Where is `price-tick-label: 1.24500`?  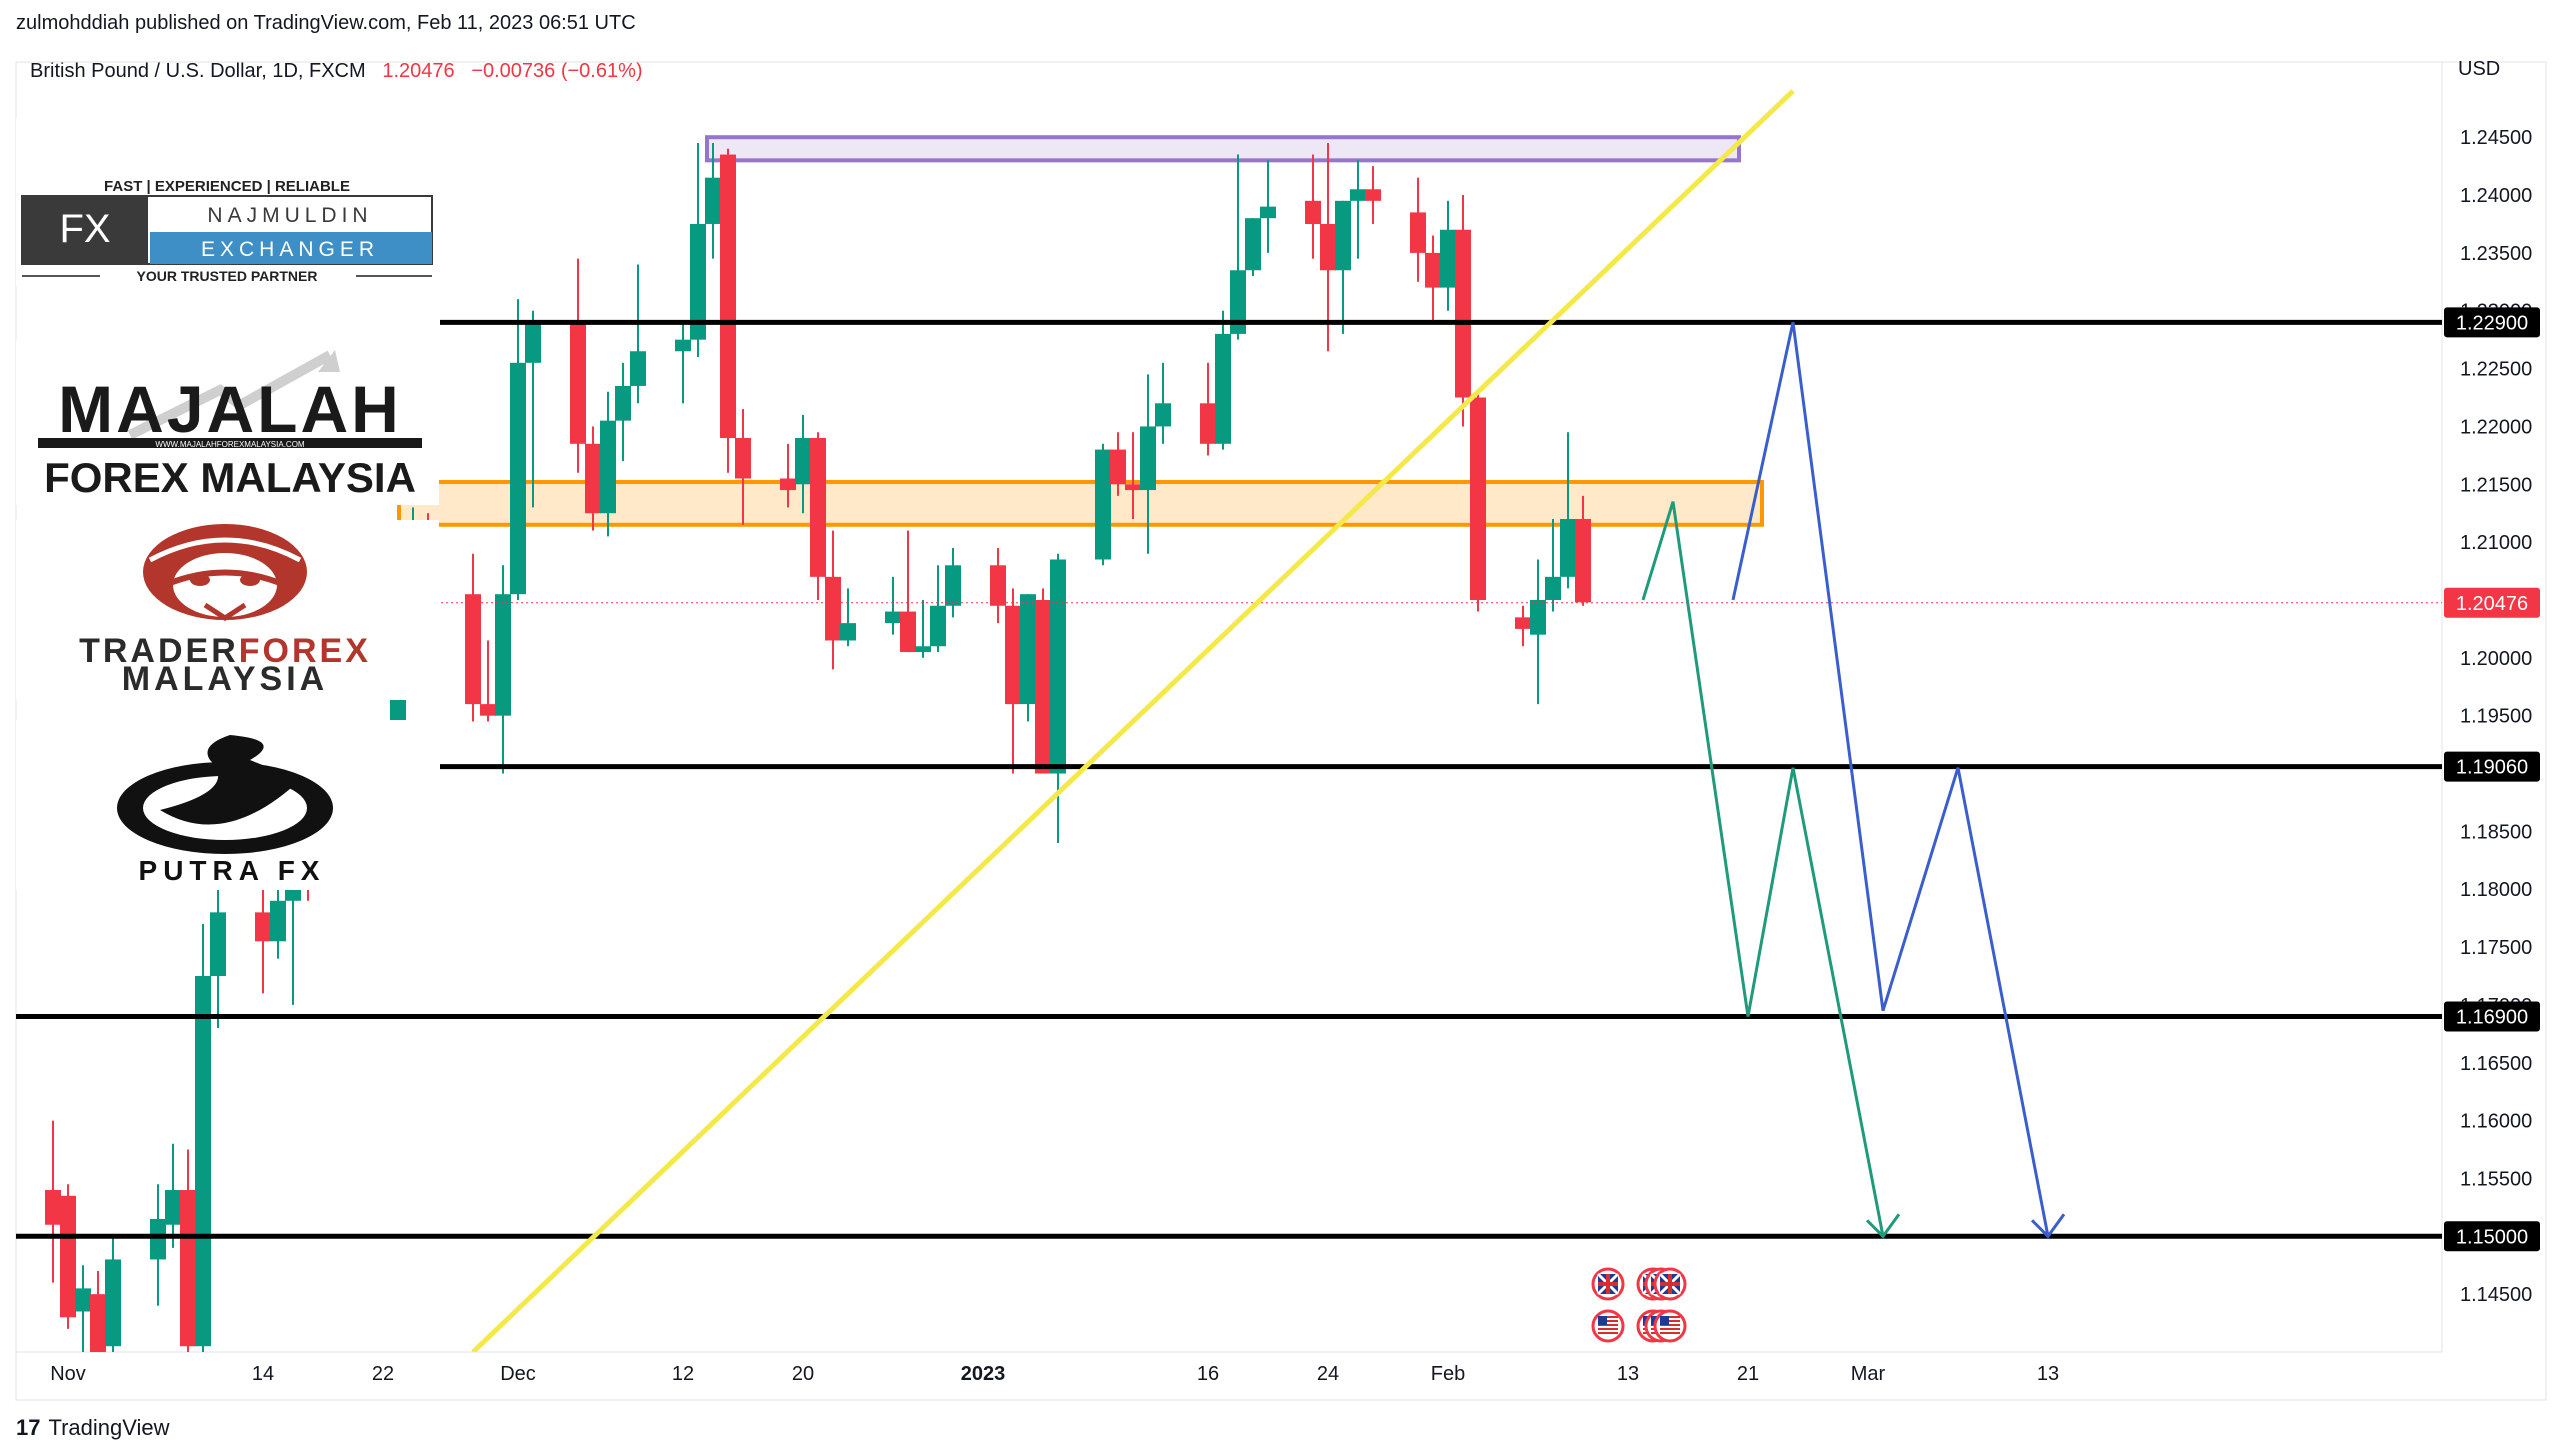
price-tick-label: 1.24500 is located at coordinates (2496, 138).